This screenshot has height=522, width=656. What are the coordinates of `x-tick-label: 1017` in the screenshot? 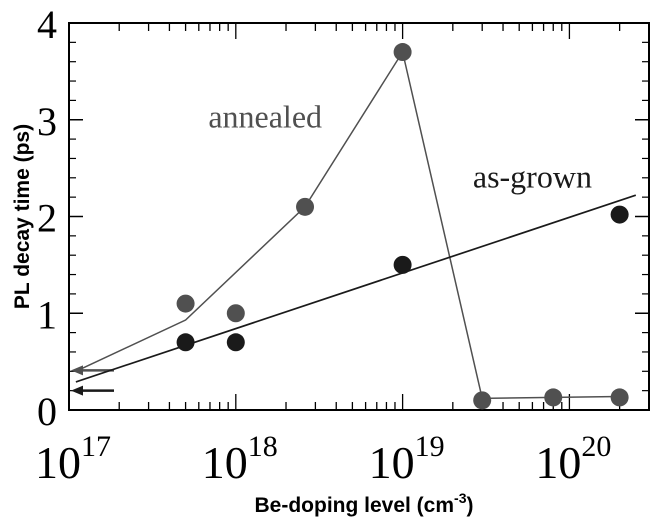 It's located at (73, 459).